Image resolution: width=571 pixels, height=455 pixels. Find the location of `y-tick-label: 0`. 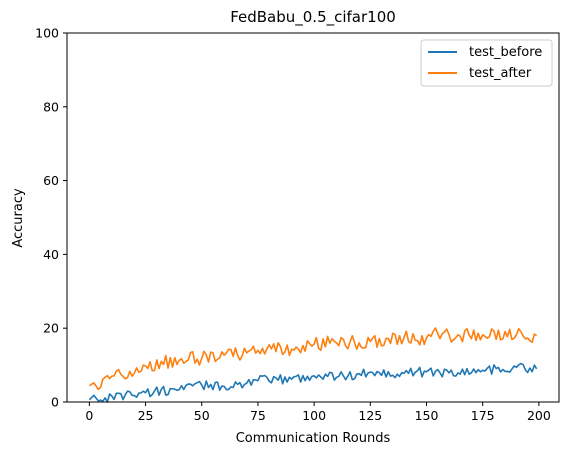

y-tick-label: 0 is located at coordinates (55, 402).